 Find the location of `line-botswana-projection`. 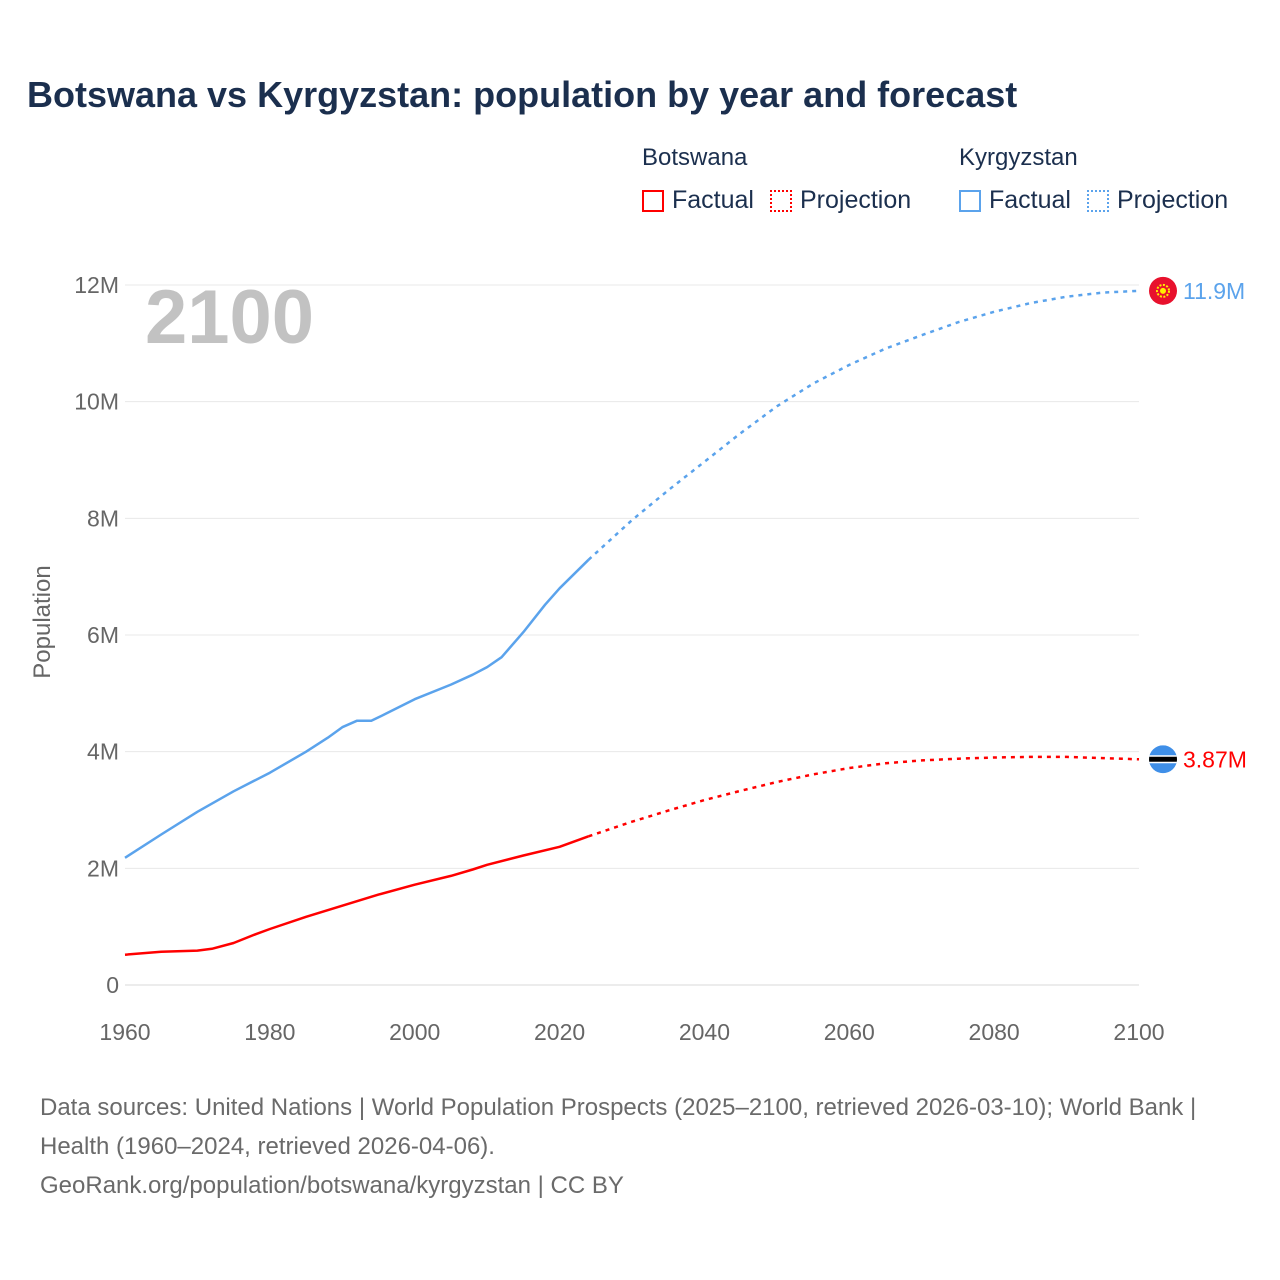

line-botswana-projection is located at coordinates (864, 796).